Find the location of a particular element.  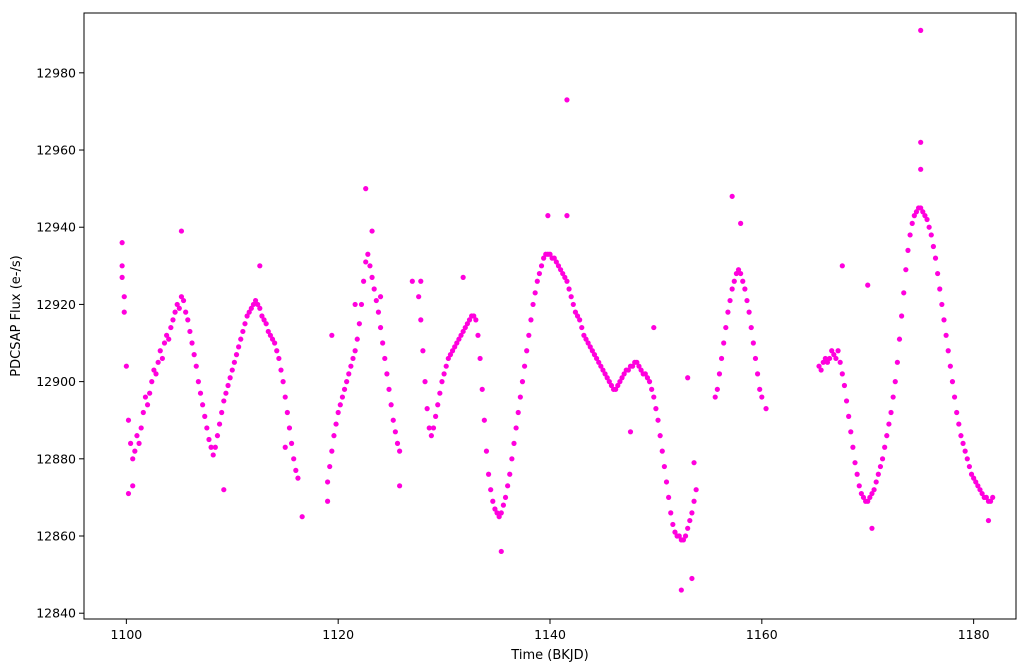

x-tick-label: 1180 is located at coordinates (974, 634).